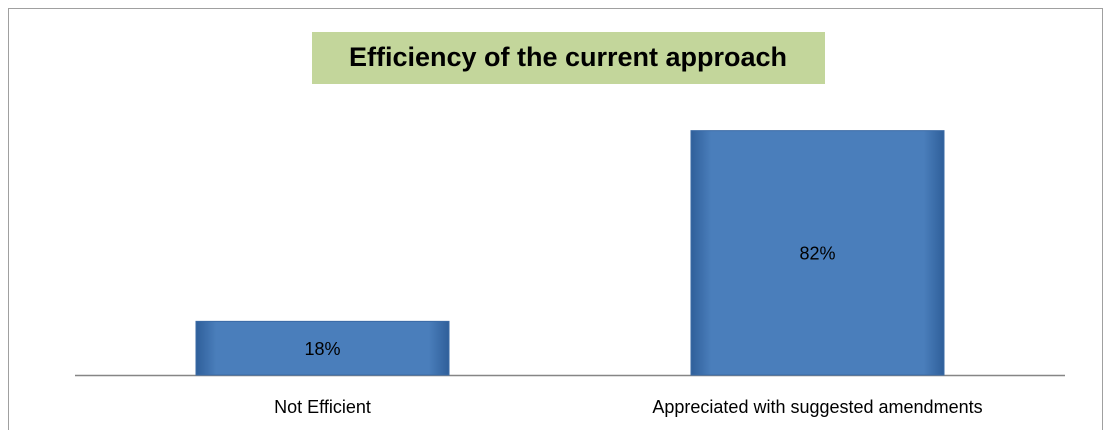 The width and height of the screenshot is (1111, 430). What do you see at coordinates (817, 407) in the screenshot?
I see `x-tick-label: Appreciated with suggested amendments` at bounding box center [817, 407].